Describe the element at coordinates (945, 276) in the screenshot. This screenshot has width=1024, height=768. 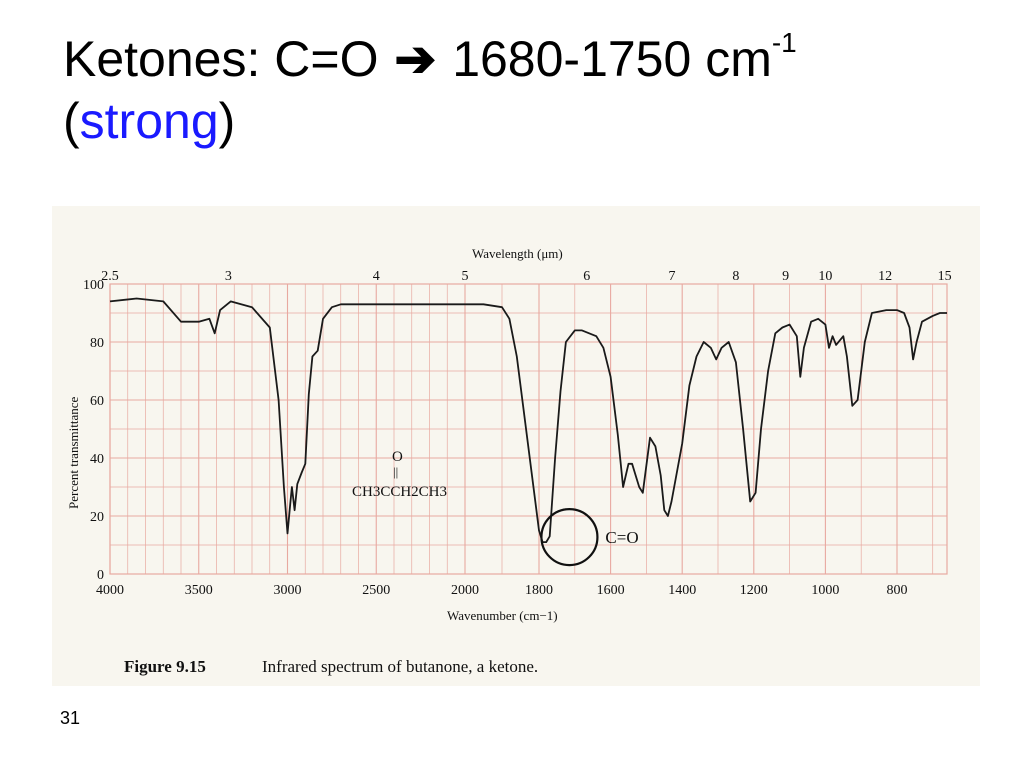
I see `wavelength-tick-label: 15` at that location.